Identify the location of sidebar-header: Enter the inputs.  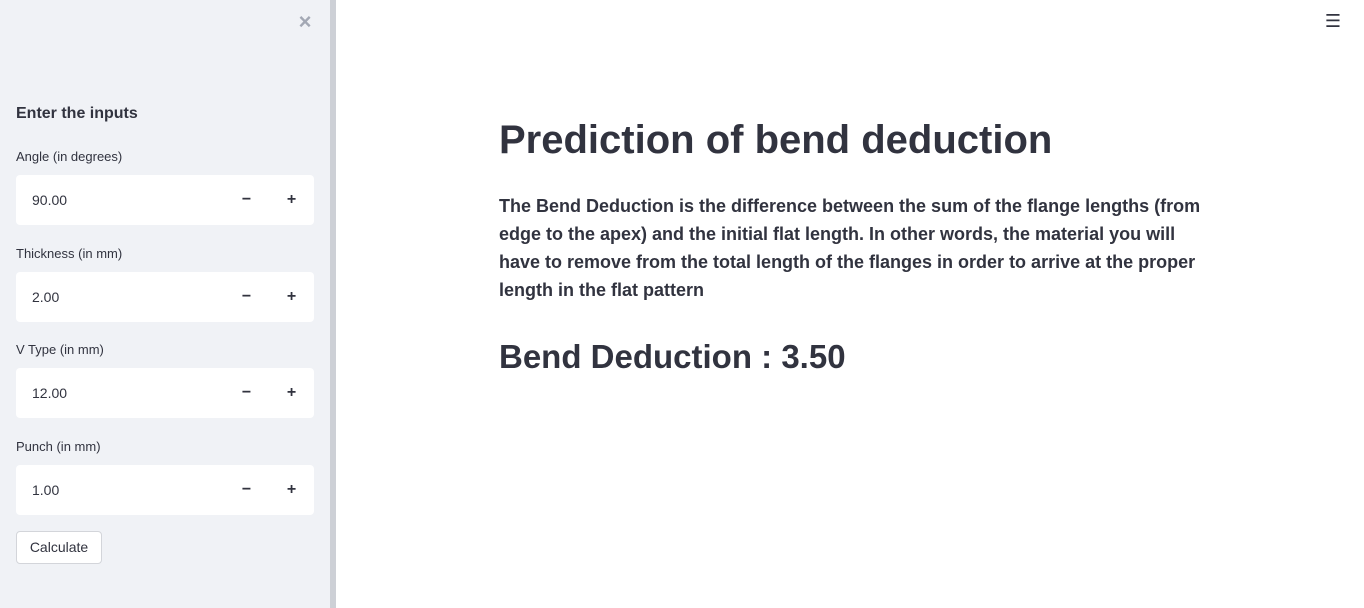
(77, 113).